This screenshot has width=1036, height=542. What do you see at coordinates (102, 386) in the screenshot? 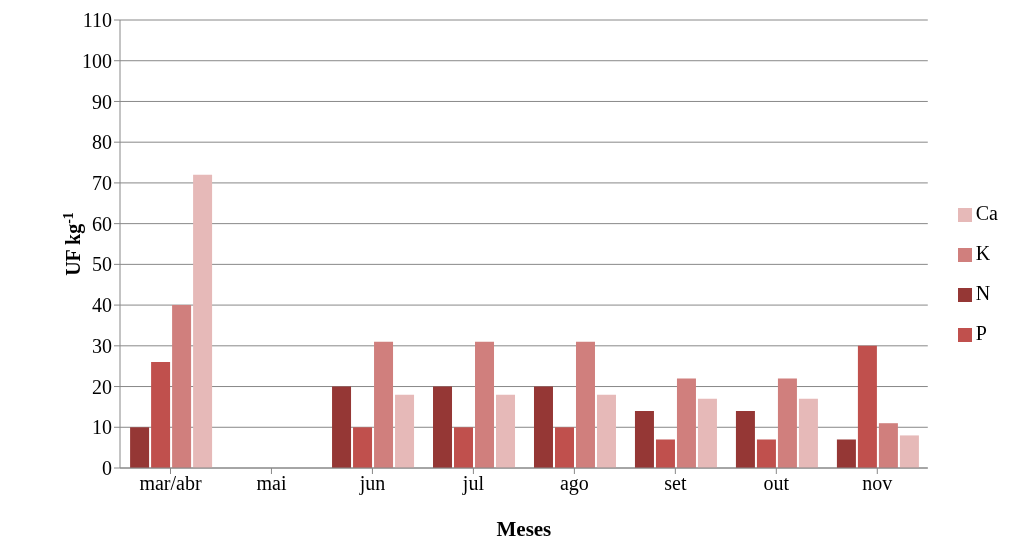
I see `y-tick-label: 20` at bounding box center [102, 386].